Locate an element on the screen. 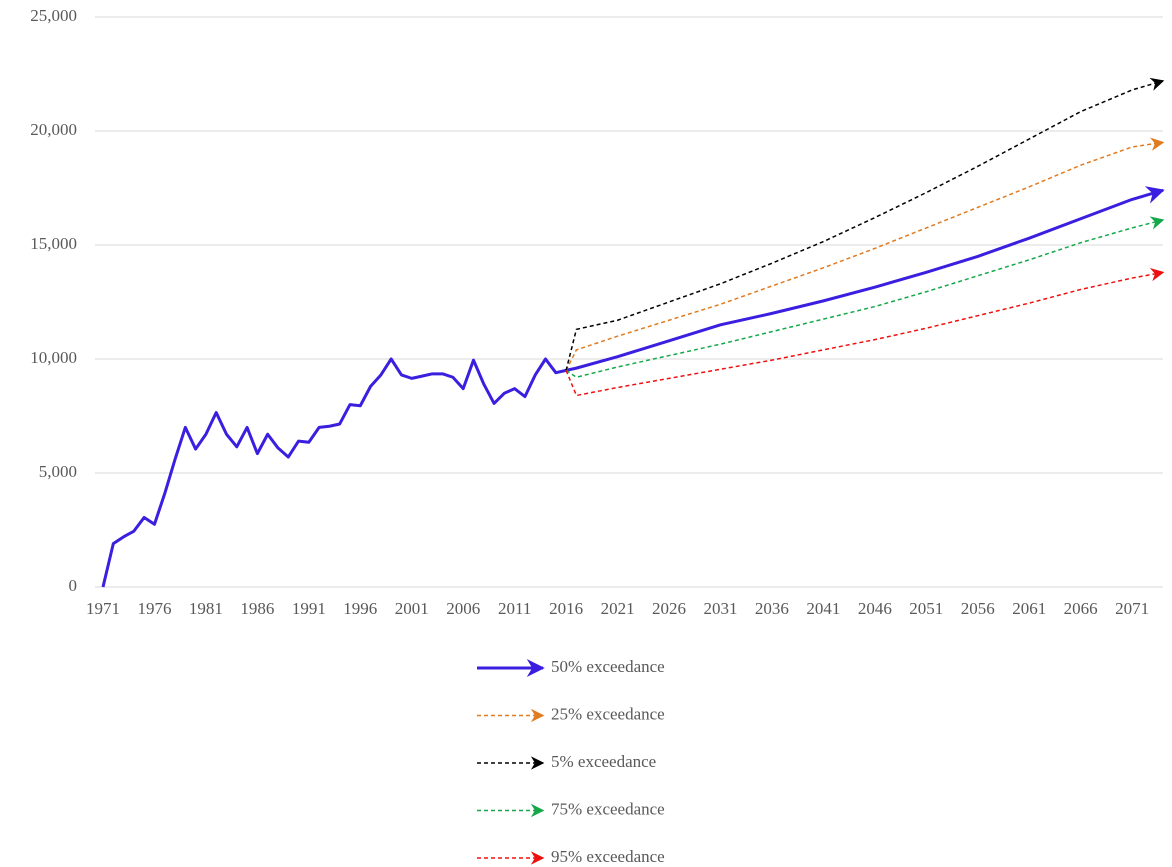 The width and height of the screenshot is (1172, 867). y-tick-label: 10,000 is located at coordinates (53, 357).